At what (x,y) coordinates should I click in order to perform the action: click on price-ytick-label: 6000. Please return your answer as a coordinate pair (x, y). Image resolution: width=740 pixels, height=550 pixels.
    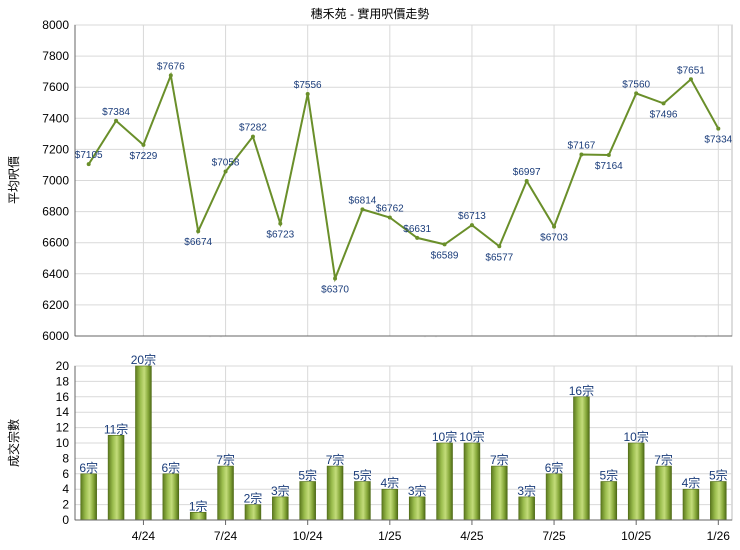
    Looking at the image, I should click on (55, 336).